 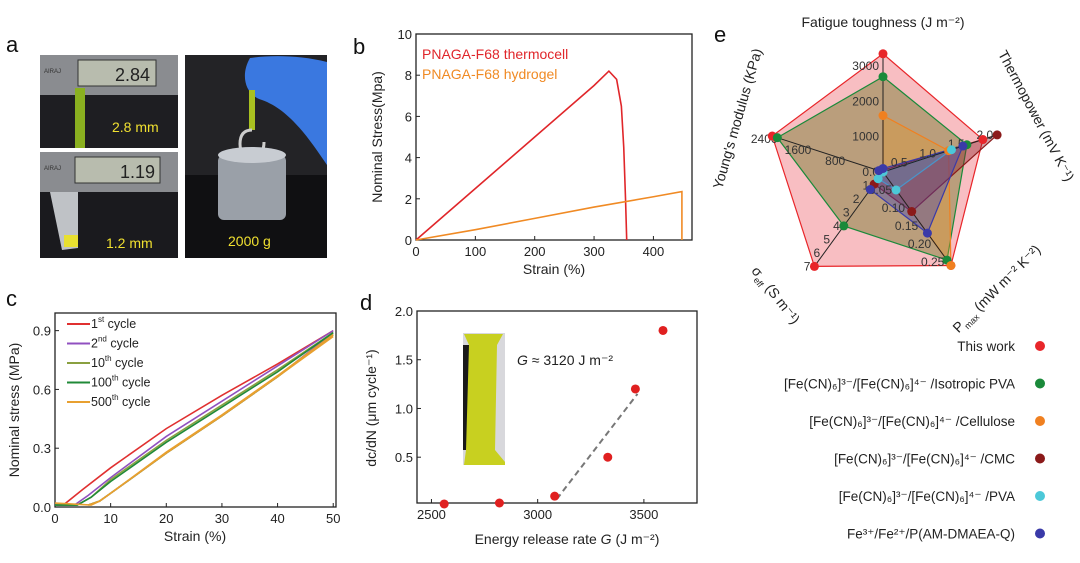 What do you see at coordinates (404, 360) in the screenshot?
I see `y-tick-label: 1.5` at bounding box center [404, 360].